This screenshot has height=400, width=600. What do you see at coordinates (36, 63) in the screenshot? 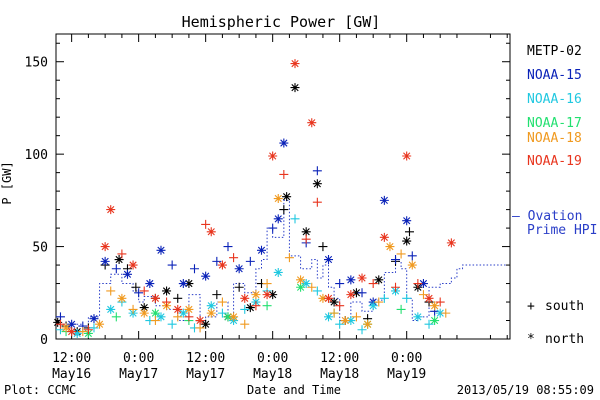
I see `y-tick-label: 150` at bounding box center [36, 63].